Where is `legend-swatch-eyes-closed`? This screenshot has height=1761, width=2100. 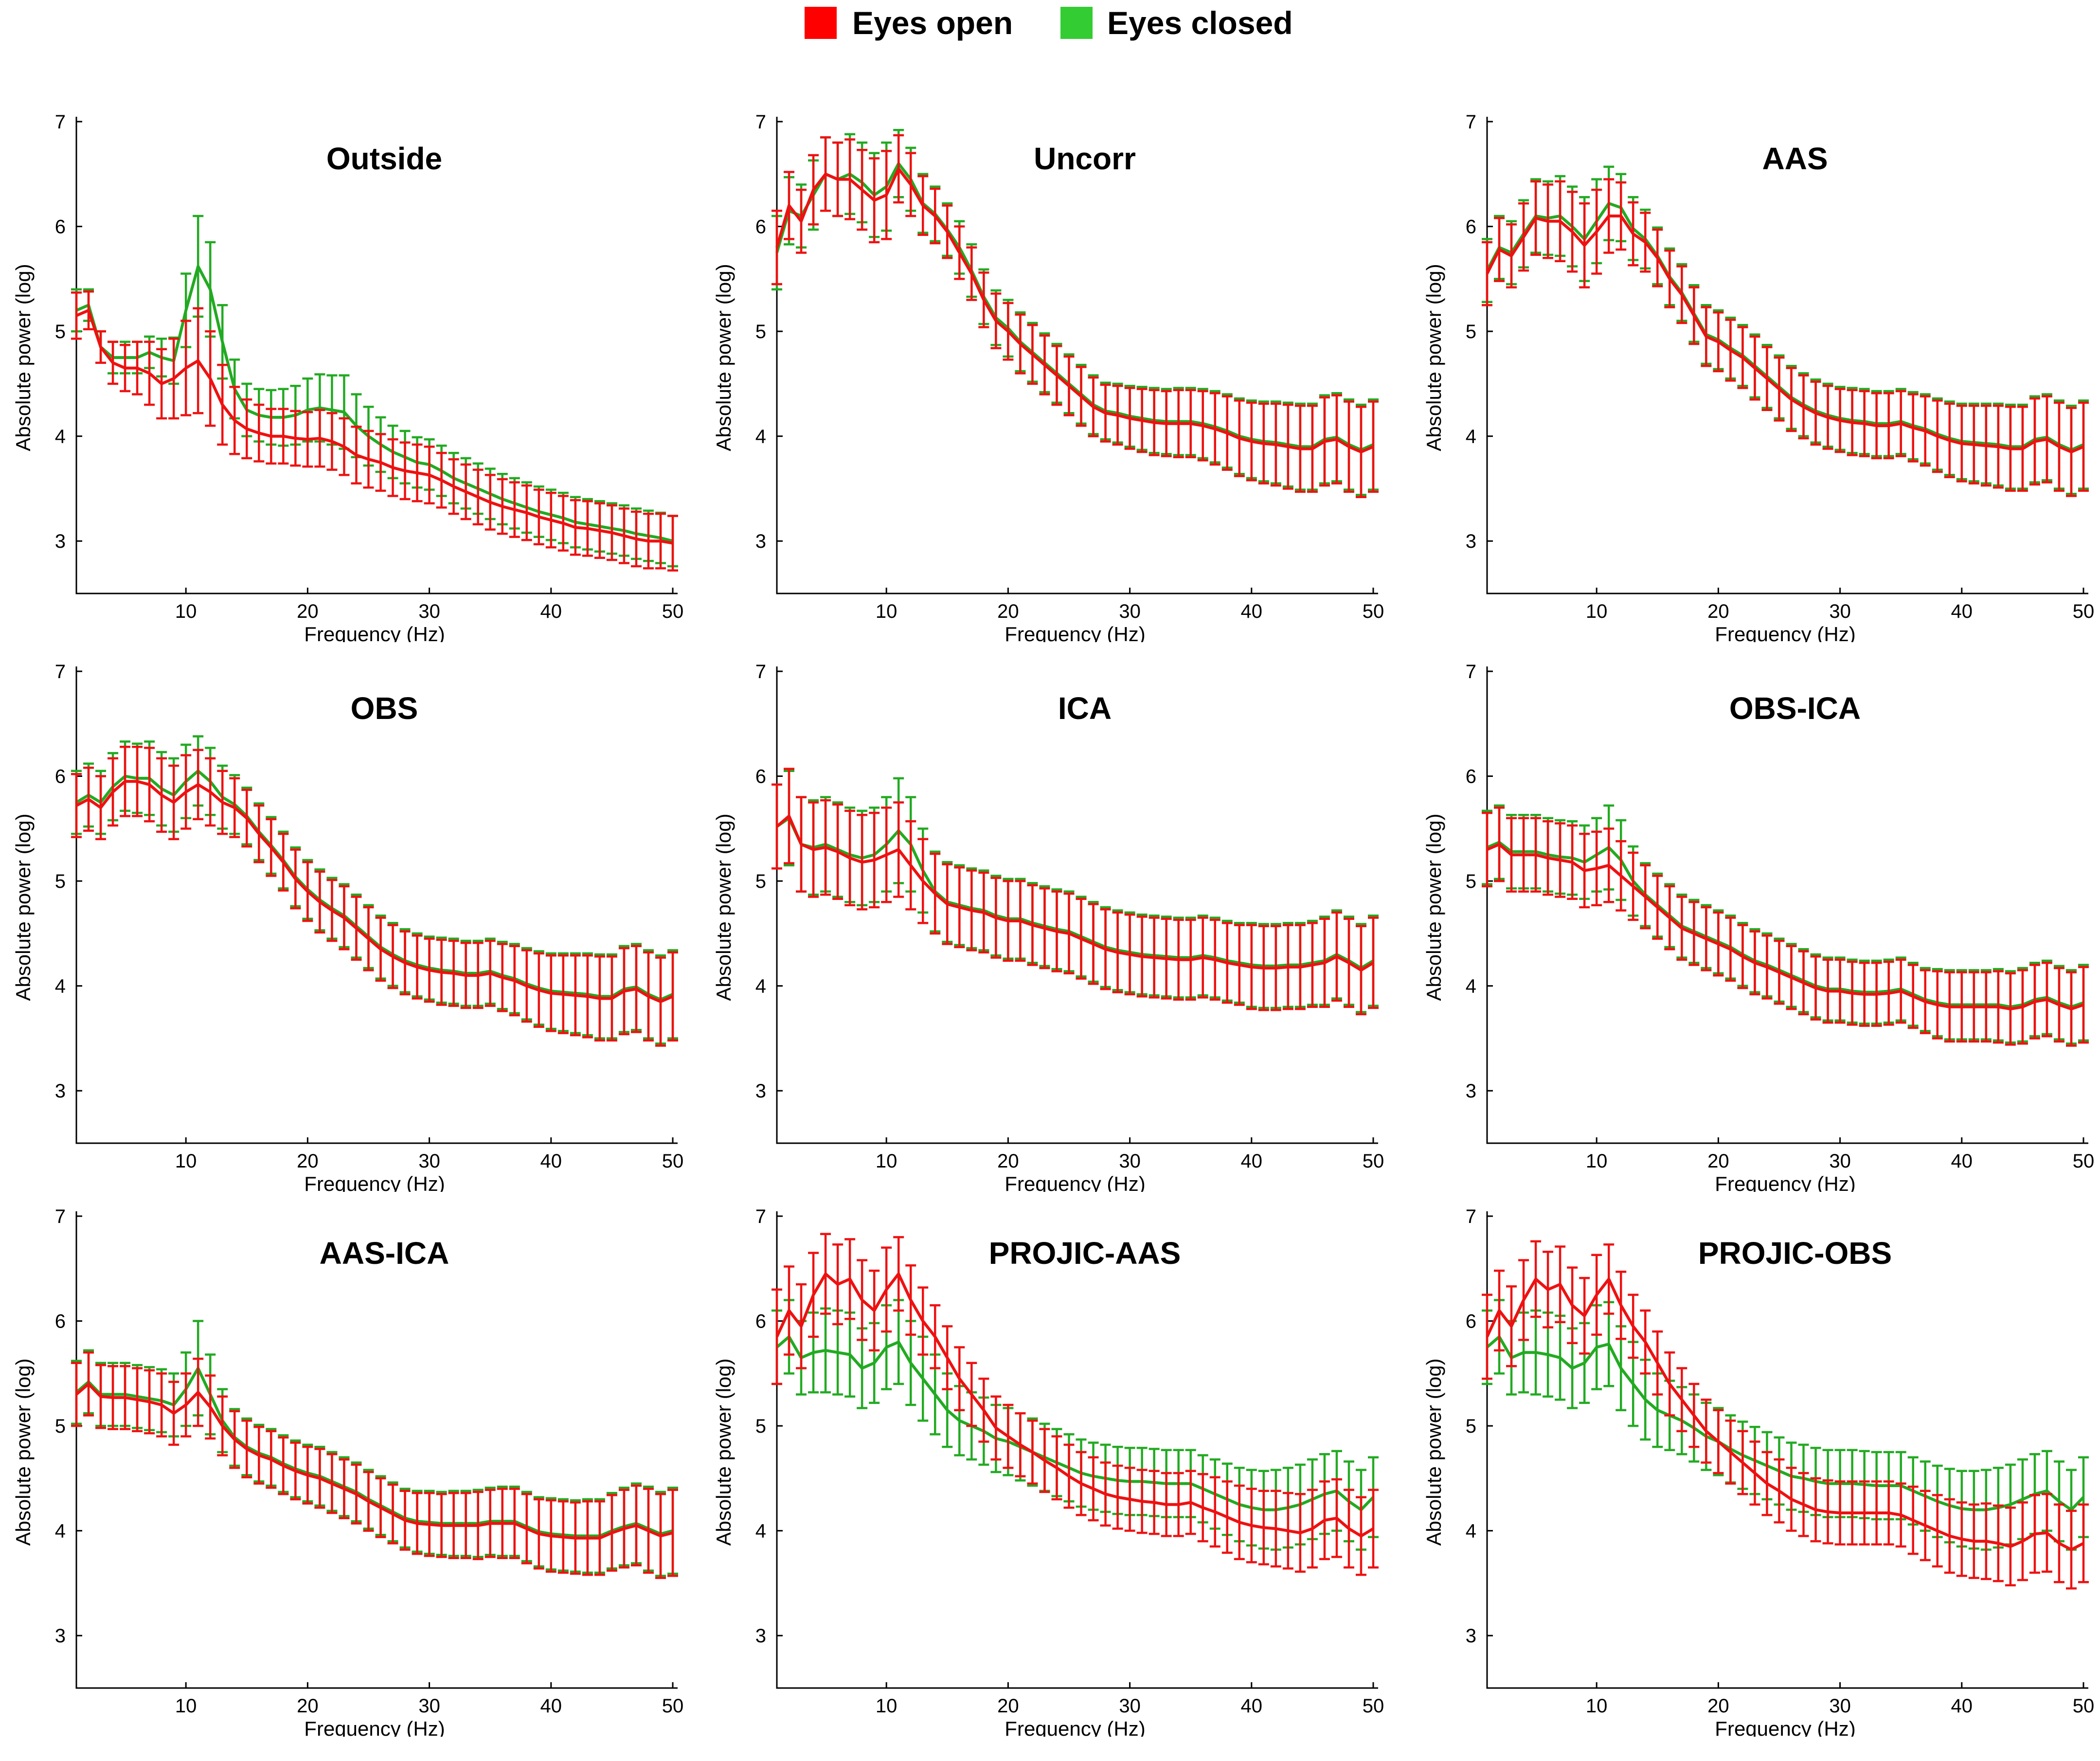 legend-swatch-eyes-closed is located at coordinates (1076, 23).